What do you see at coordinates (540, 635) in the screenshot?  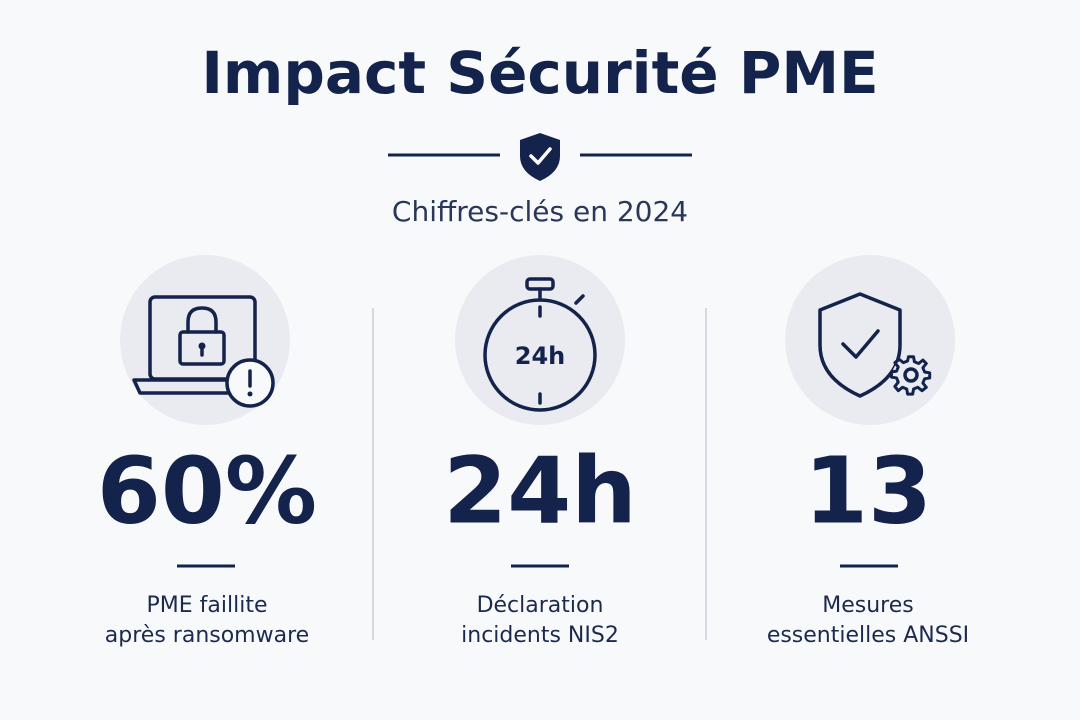 I see `stat-label: incidents NIS2` at bounding box center [540, 635].